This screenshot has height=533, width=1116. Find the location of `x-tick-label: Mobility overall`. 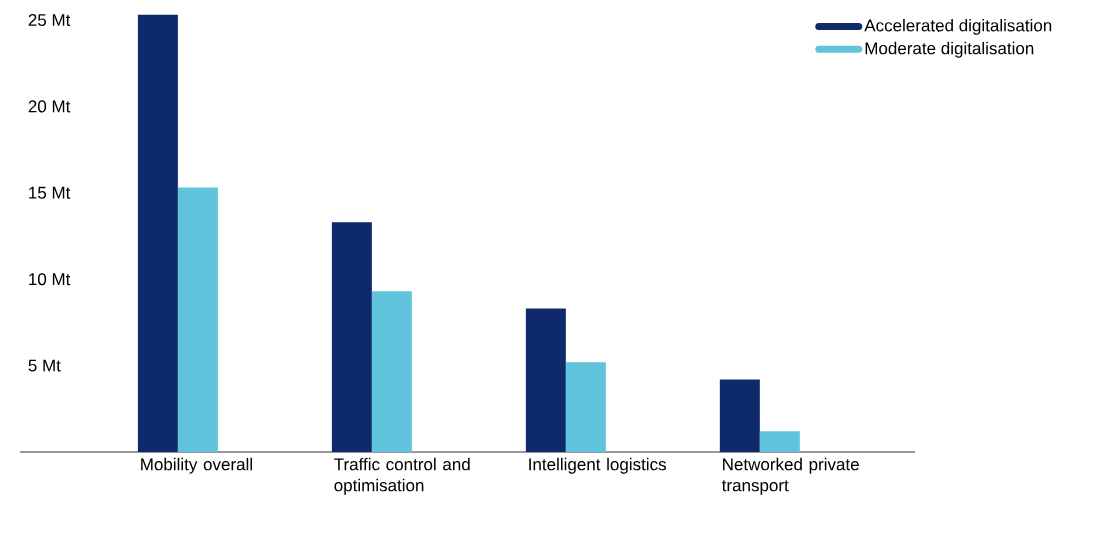

x-tick-label: Mobility overall is located at coordinates (196, 465).